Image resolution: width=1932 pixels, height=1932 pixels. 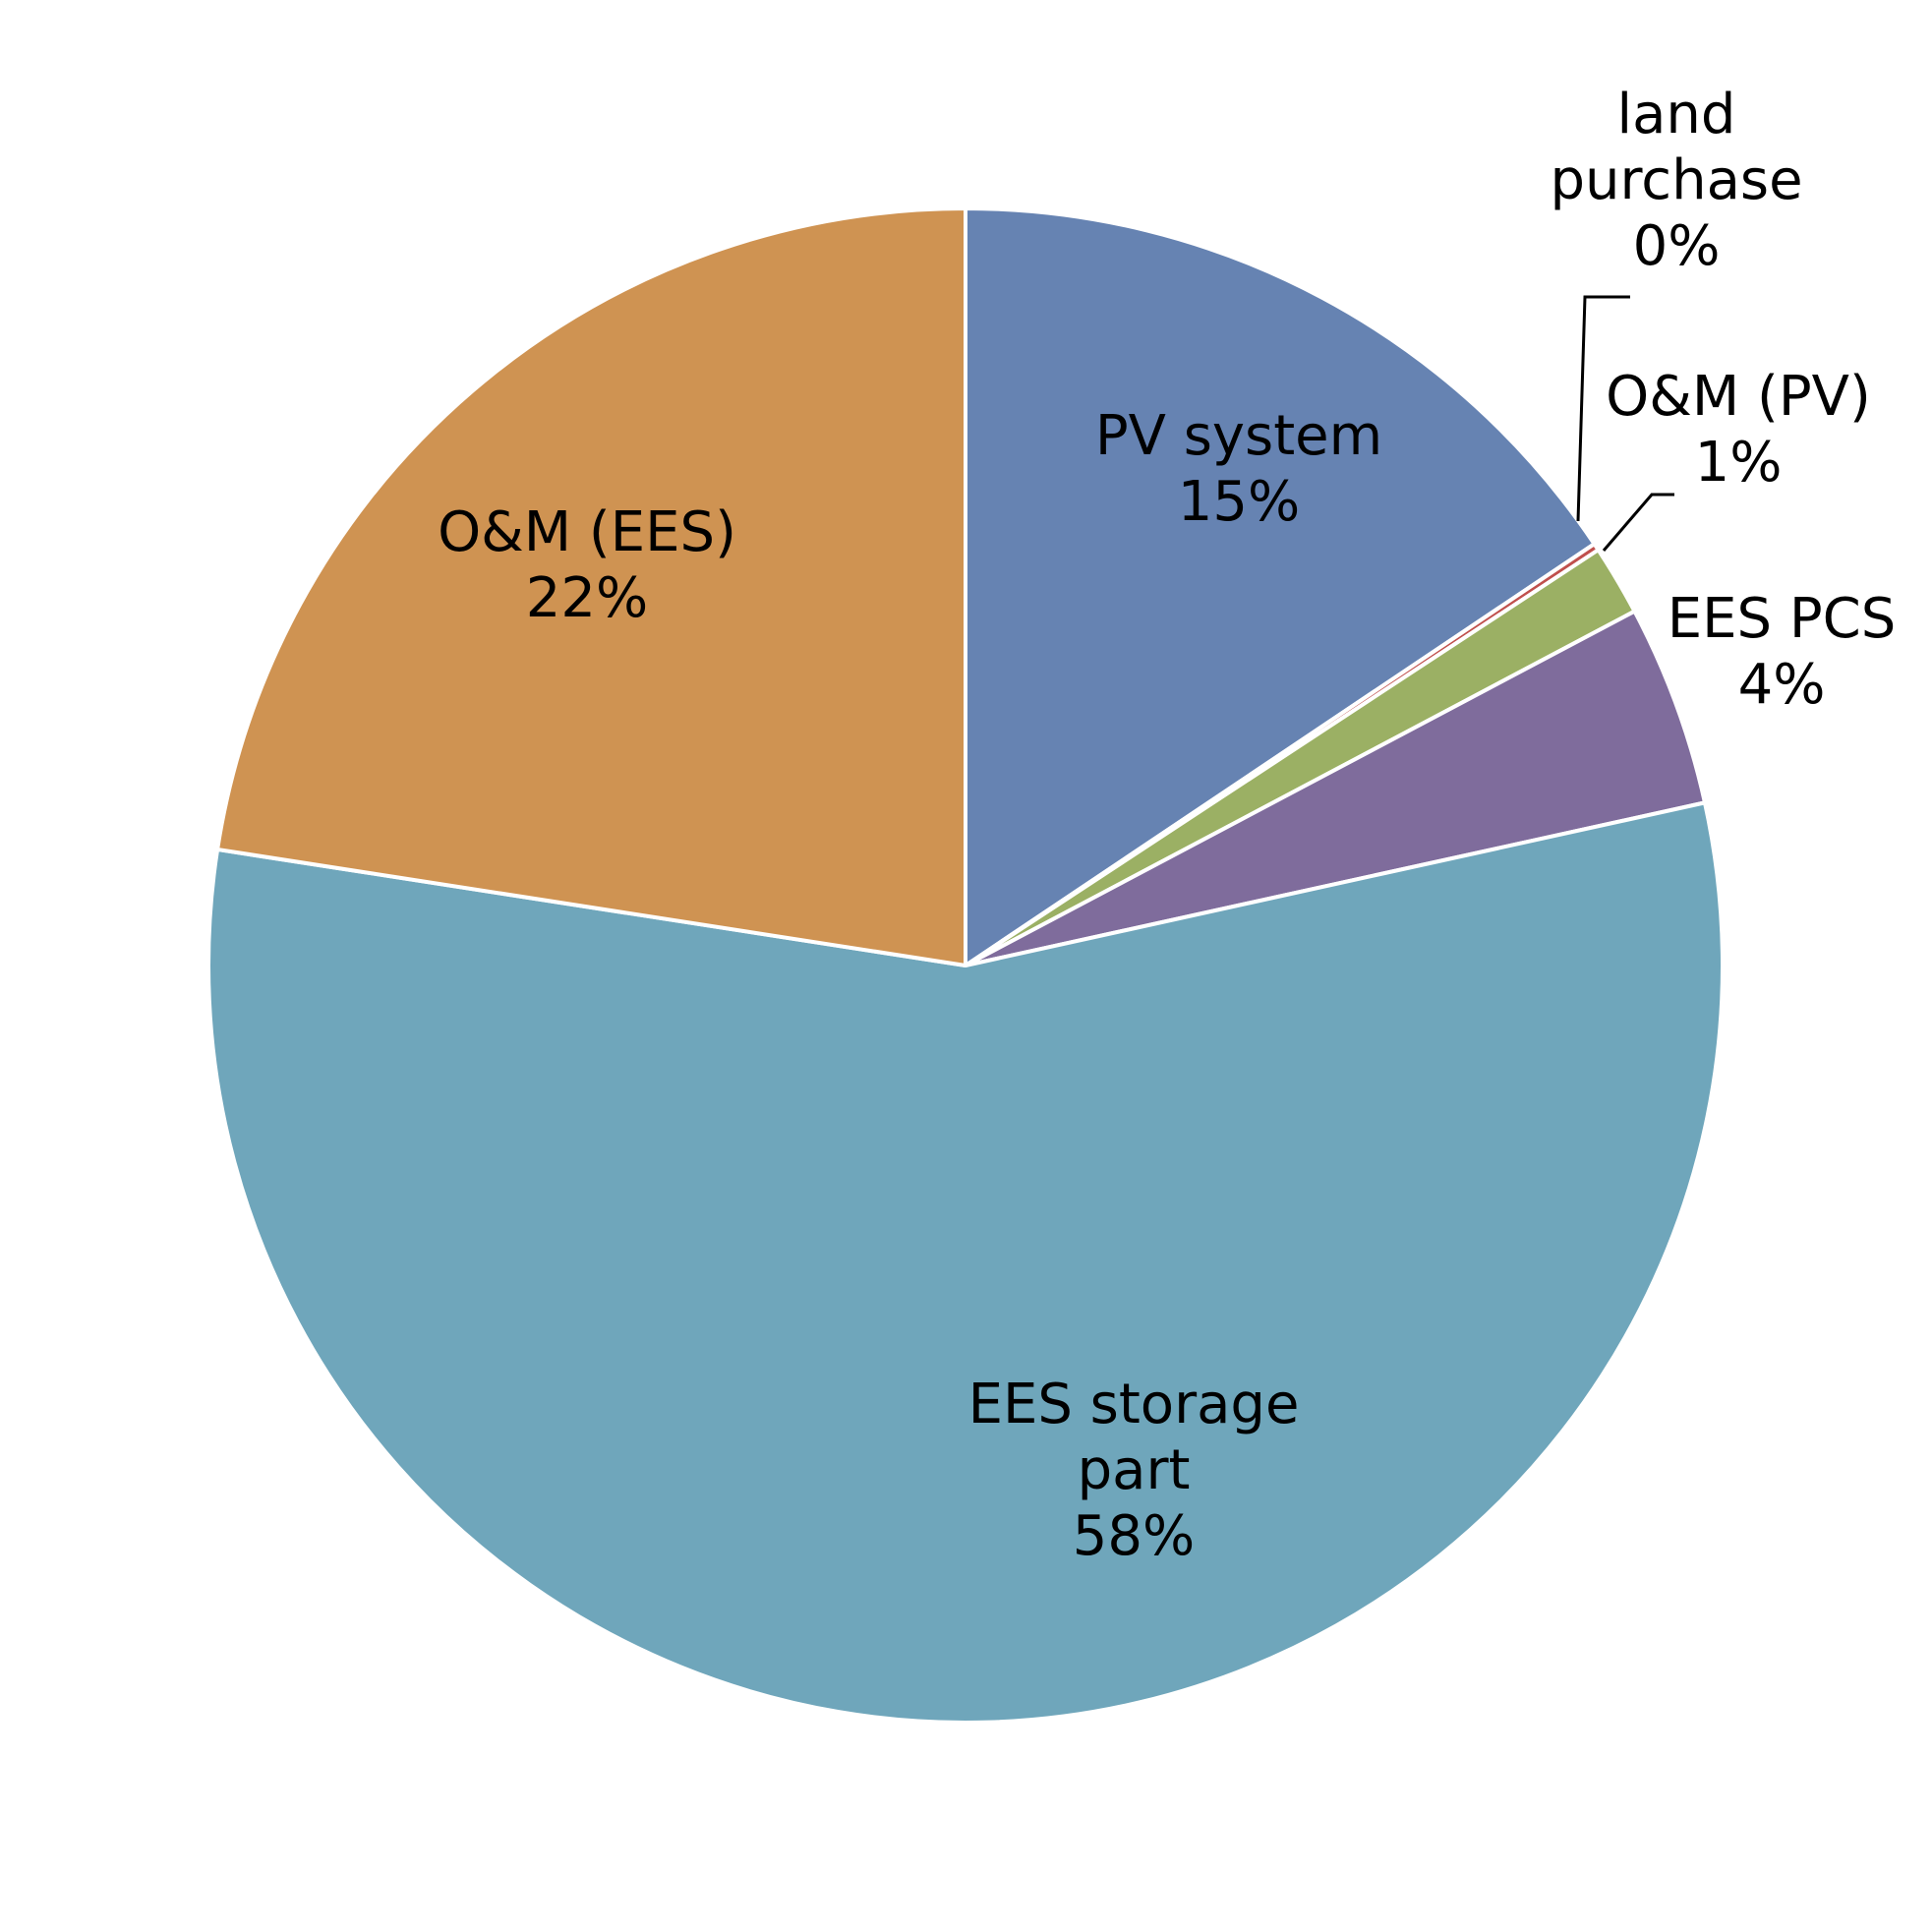 What do you see at coordinates (1603, 408) in the screenshot?
I see `leader-line-land-purchase` at bounding box center [1603, 408].